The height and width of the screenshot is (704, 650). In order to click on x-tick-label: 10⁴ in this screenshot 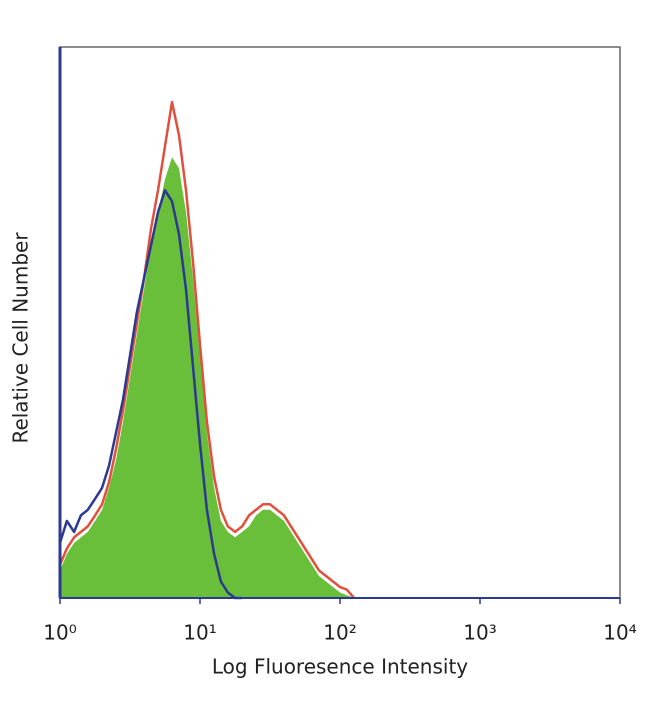, I will do `click(619, 633)`.